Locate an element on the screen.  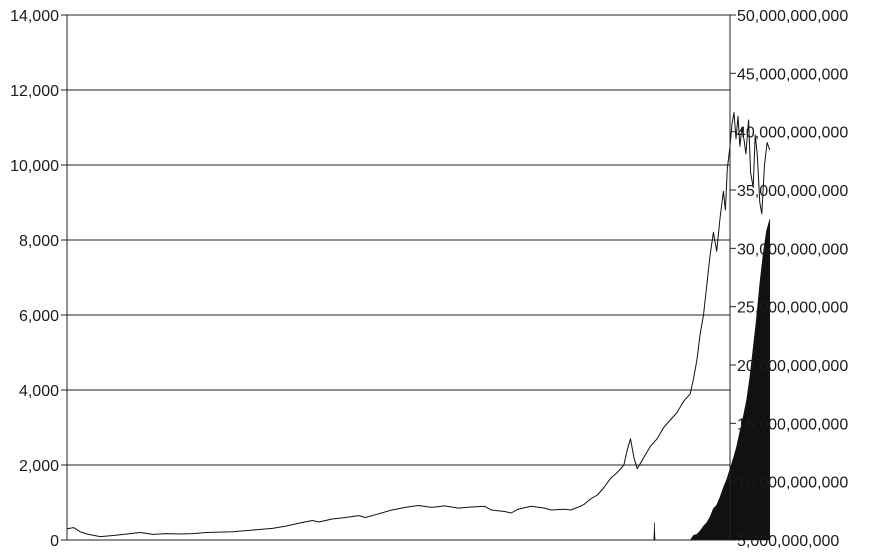
right-tick-label: 10,000,000,000 is located at coordinates (792, 483).